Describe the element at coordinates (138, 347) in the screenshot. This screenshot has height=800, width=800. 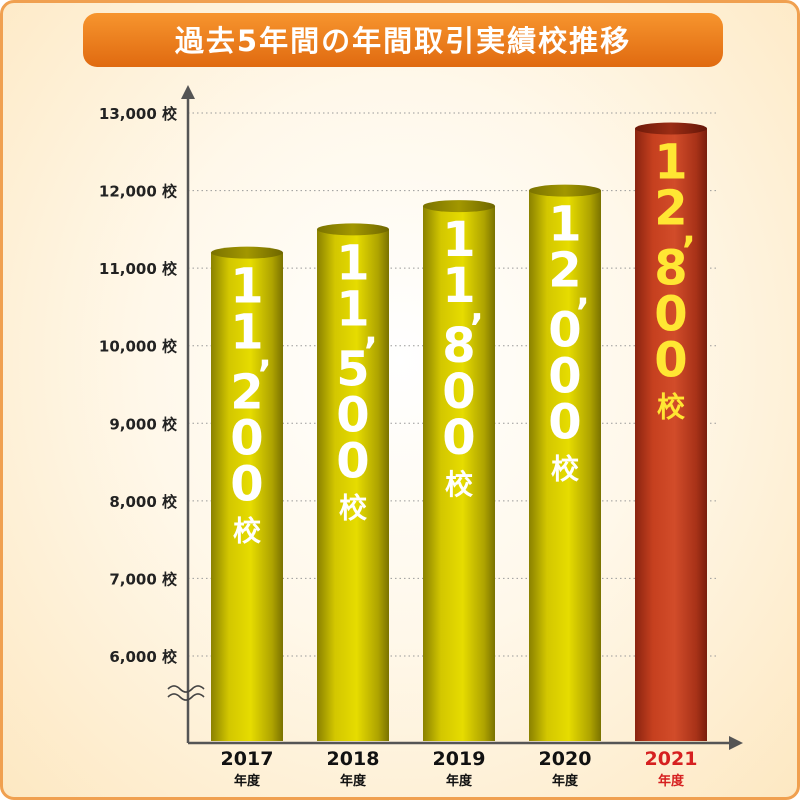
I see `y-tick-label: 10,000 校` at that location.